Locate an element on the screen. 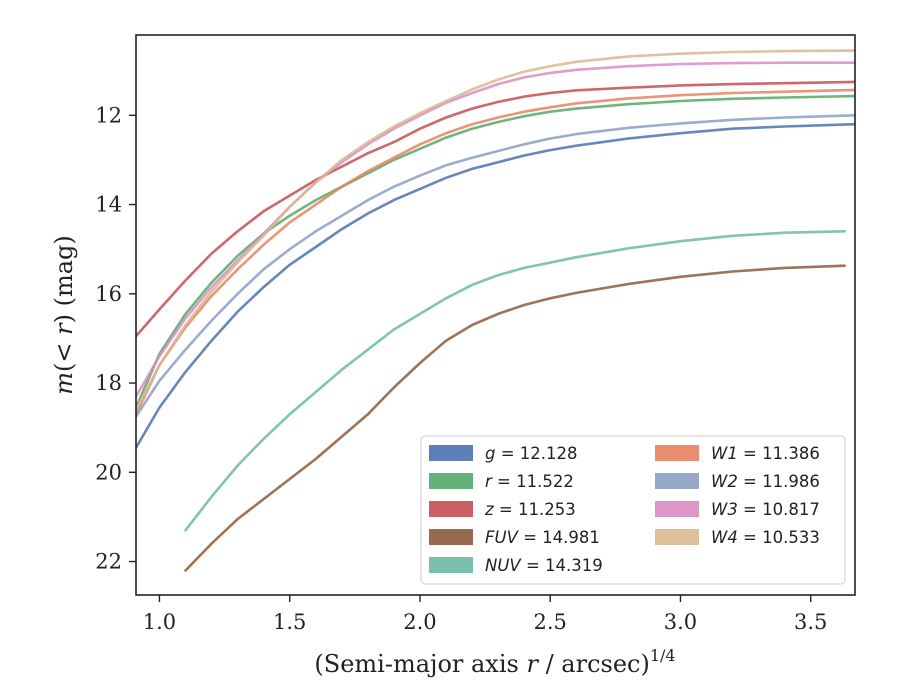 Image resolution: width=900 pixels, height=700 pixels. legend-label-w1: W1 = 11.386 is located at coordinates (765, 453).